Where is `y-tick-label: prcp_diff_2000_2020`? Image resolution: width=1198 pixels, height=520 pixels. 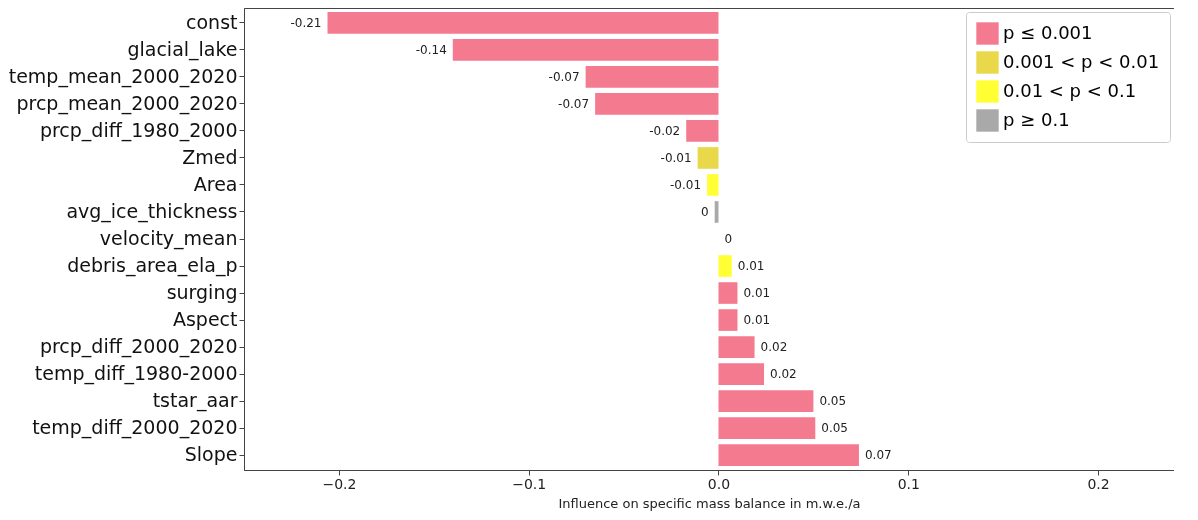 y-tick-label: prcp_diff_2000_2020 is located at coordinates (138, 347).